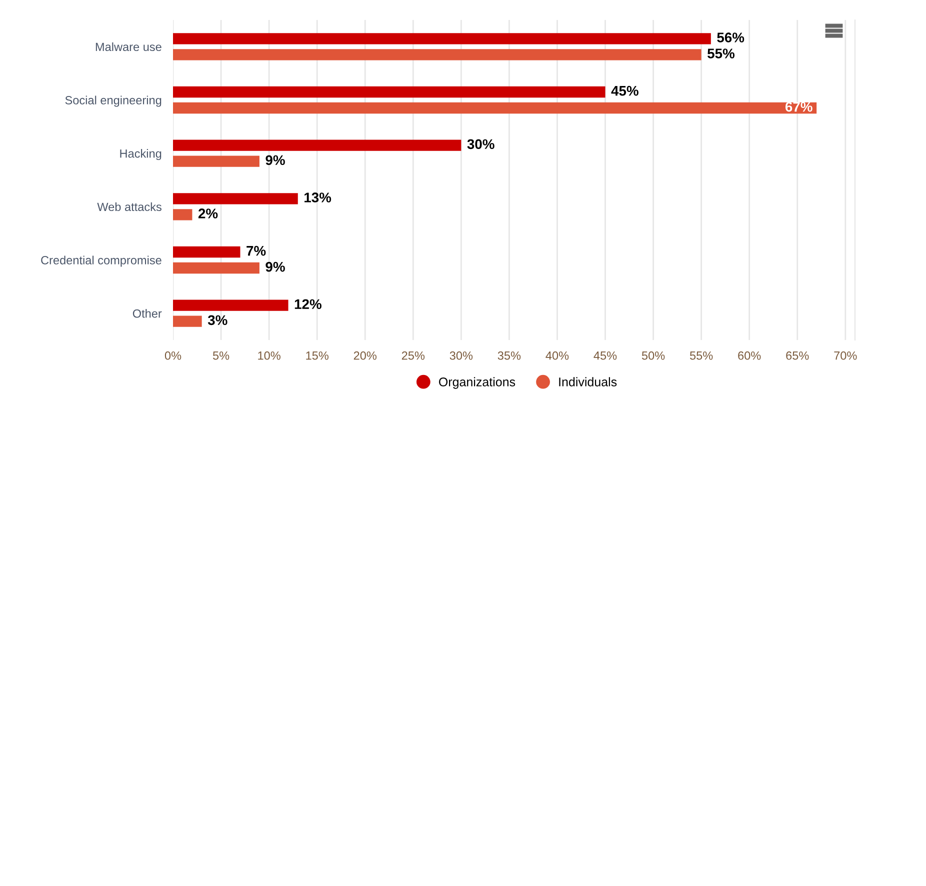 This screenshot has height=886, width=926. What do you see at coordinates (308, 304) in the screenshot?
I see `data-label: 12%` at bounding box center [308, 304].